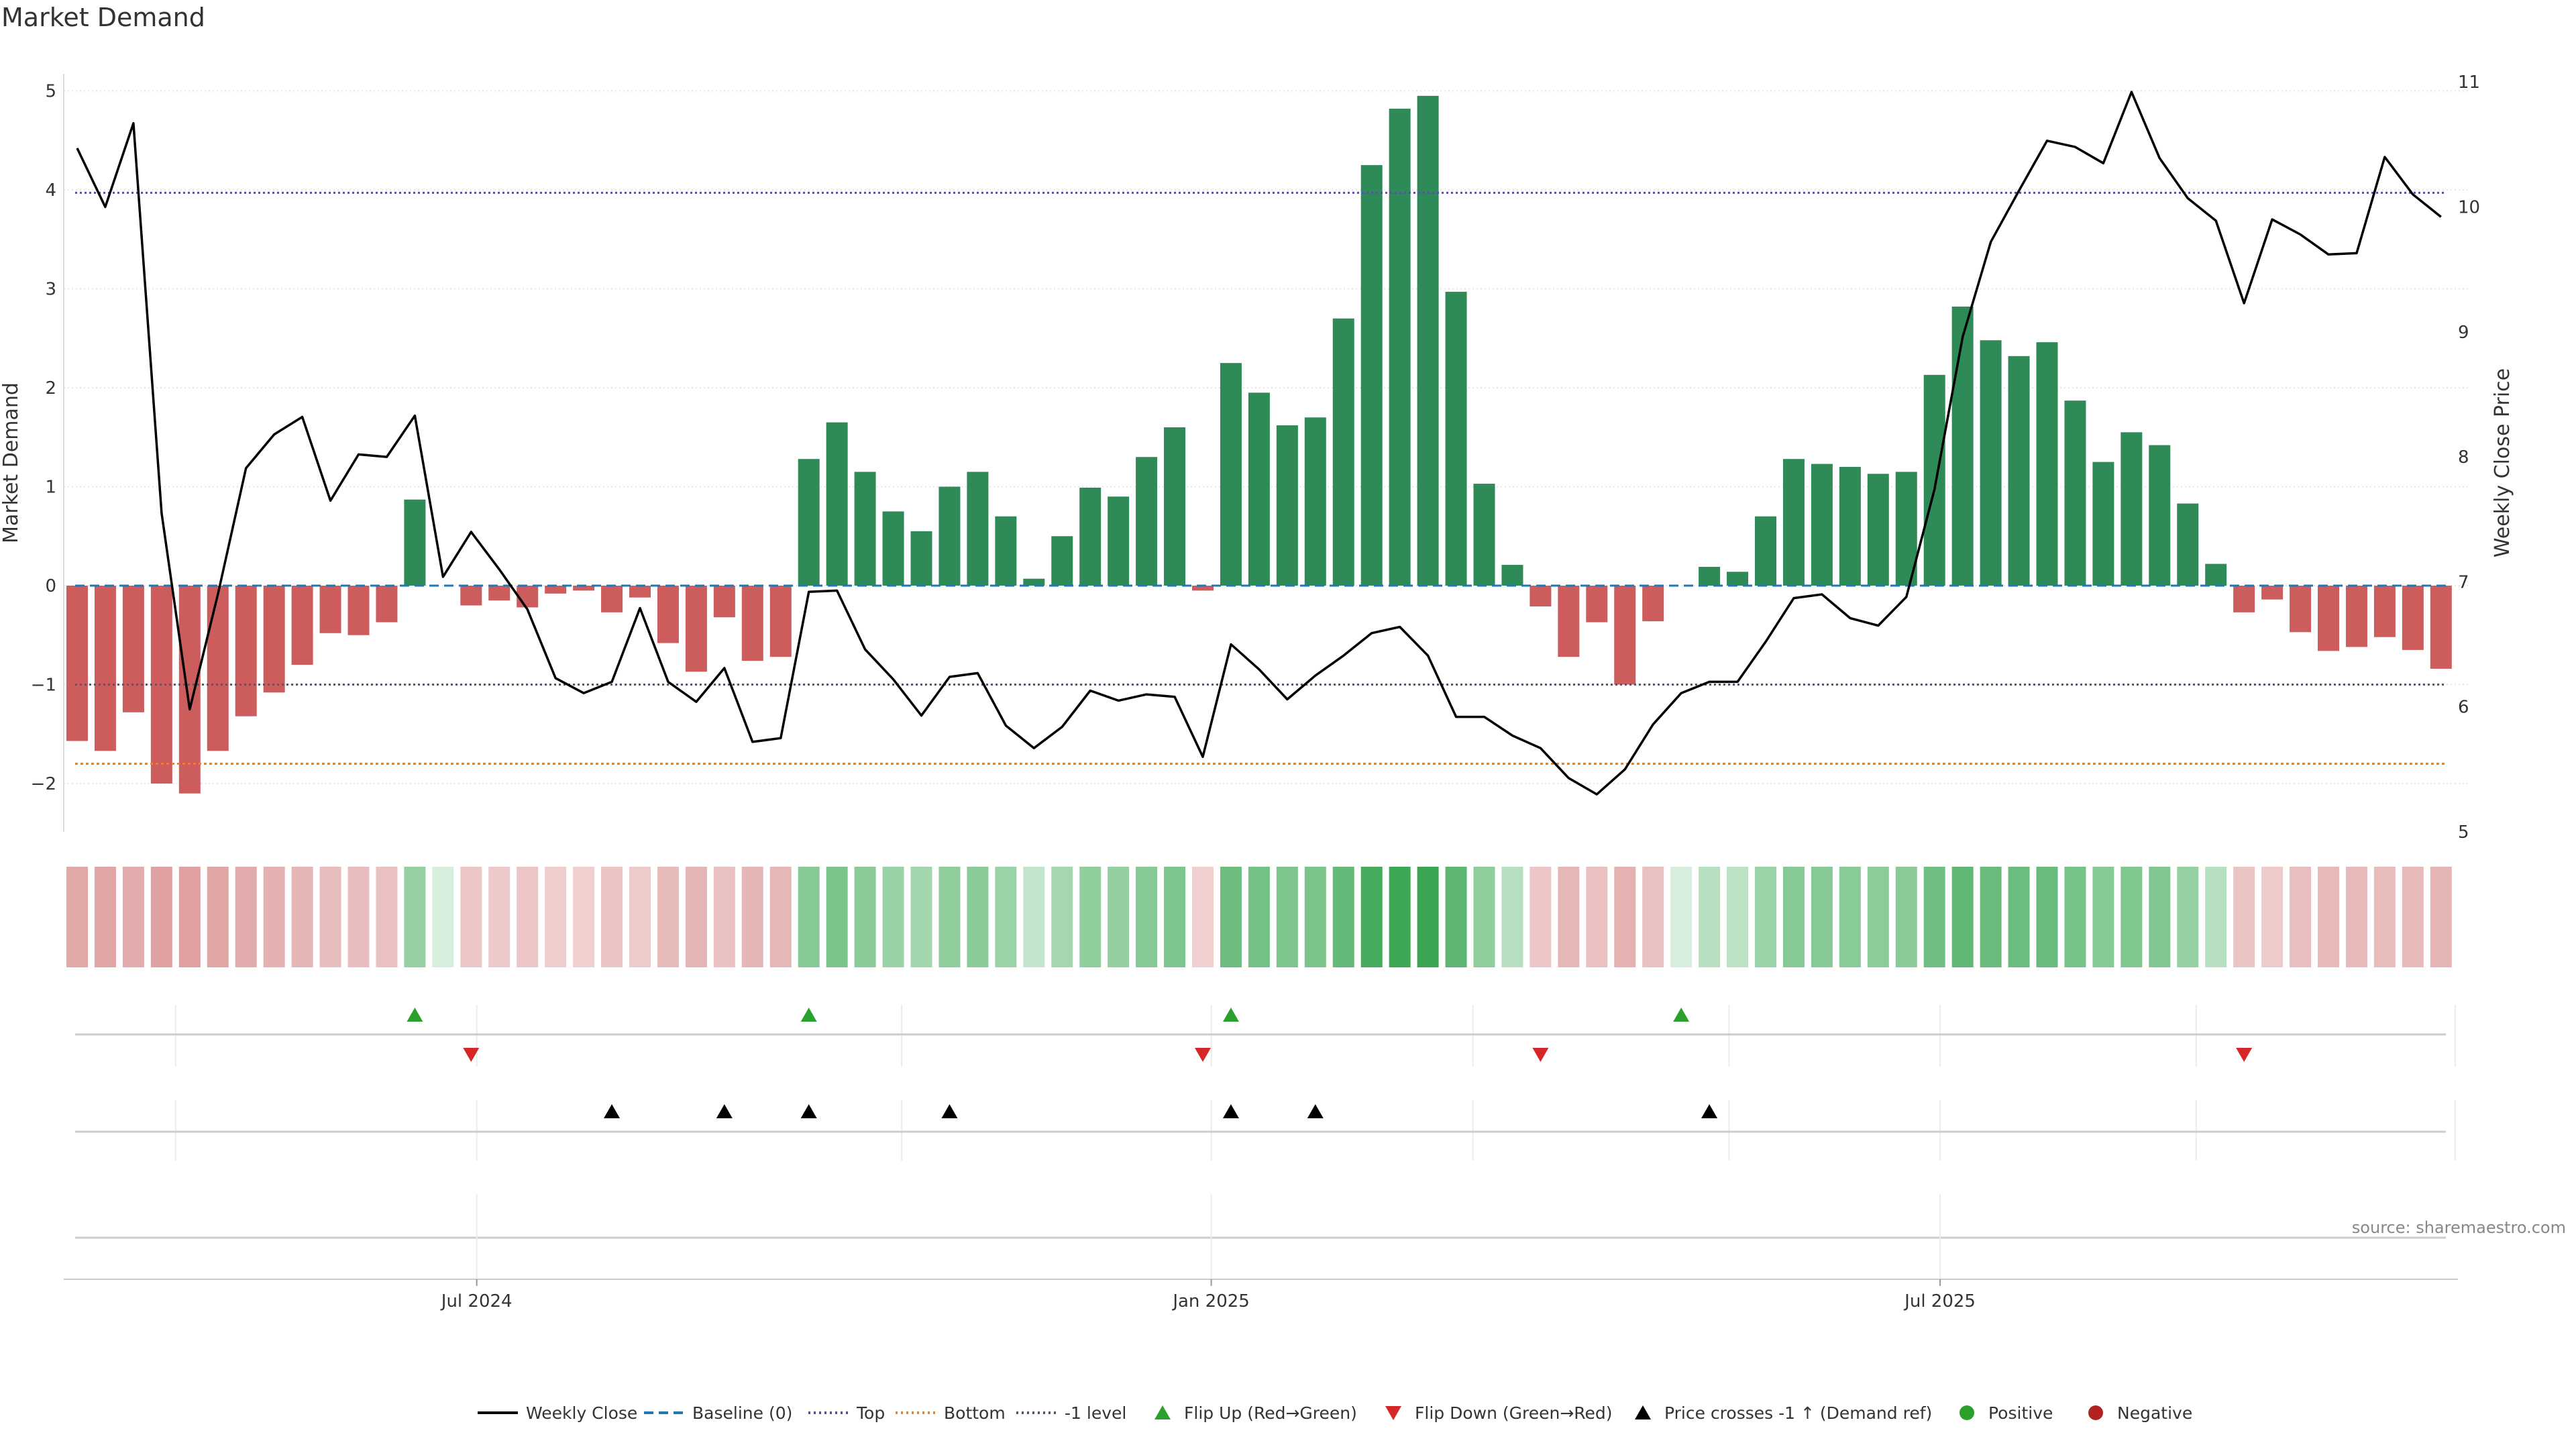 The width and height of the screenshot is (2576, 1449). What do you see at coordinates (43, 784) in the screenshot?
I see `y-tick-label: −2` at bounding box center [43, 784].